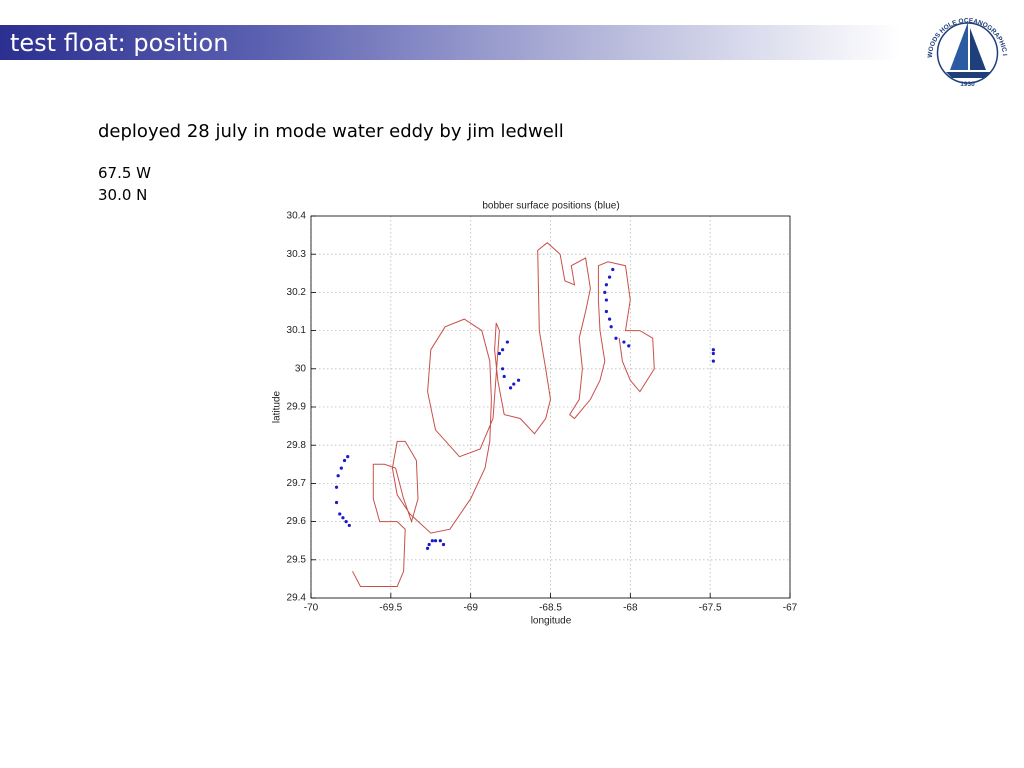 The height and width of the screenshot is (768, 1024). What do you see at coordinates (301, 368) in the screenshot?
I see `y-tick-label: 30` at bounding box center [301, 368].